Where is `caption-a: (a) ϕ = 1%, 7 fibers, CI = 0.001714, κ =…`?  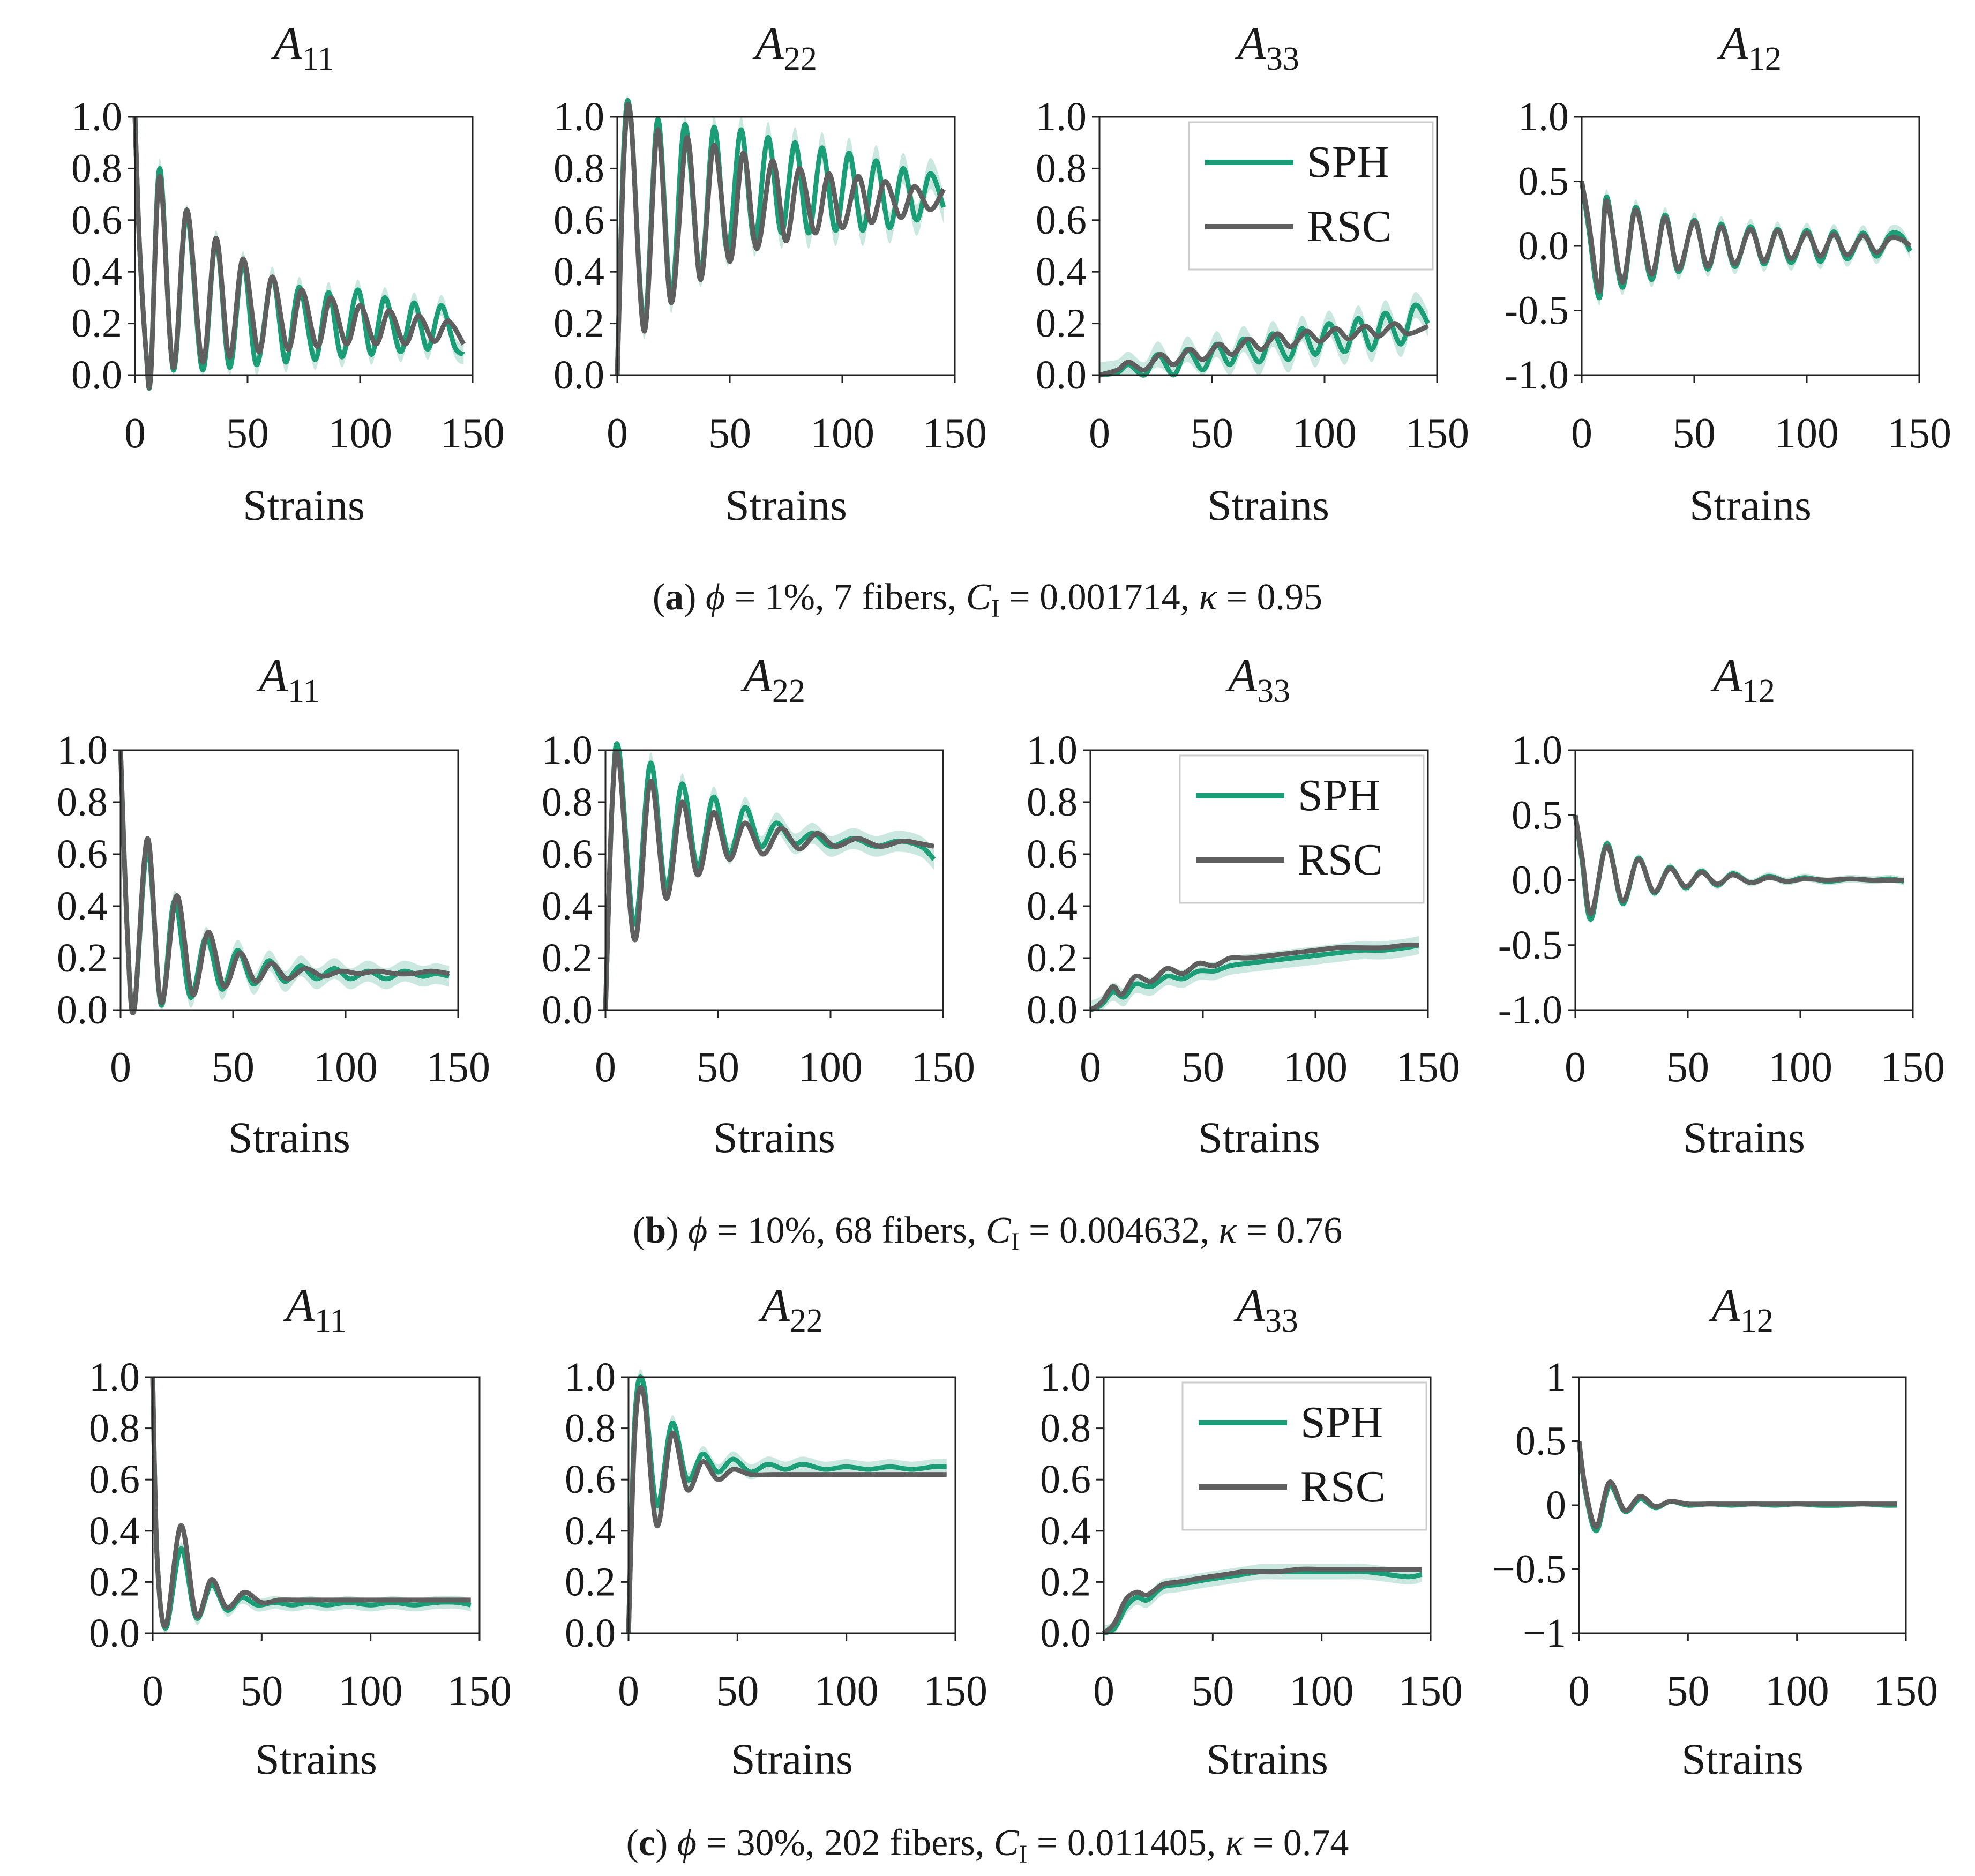
caption-a: (a) ϕ = 1%, 7 fibers, CI = 0.001714, κ =… is located at coordinates (987, 600).